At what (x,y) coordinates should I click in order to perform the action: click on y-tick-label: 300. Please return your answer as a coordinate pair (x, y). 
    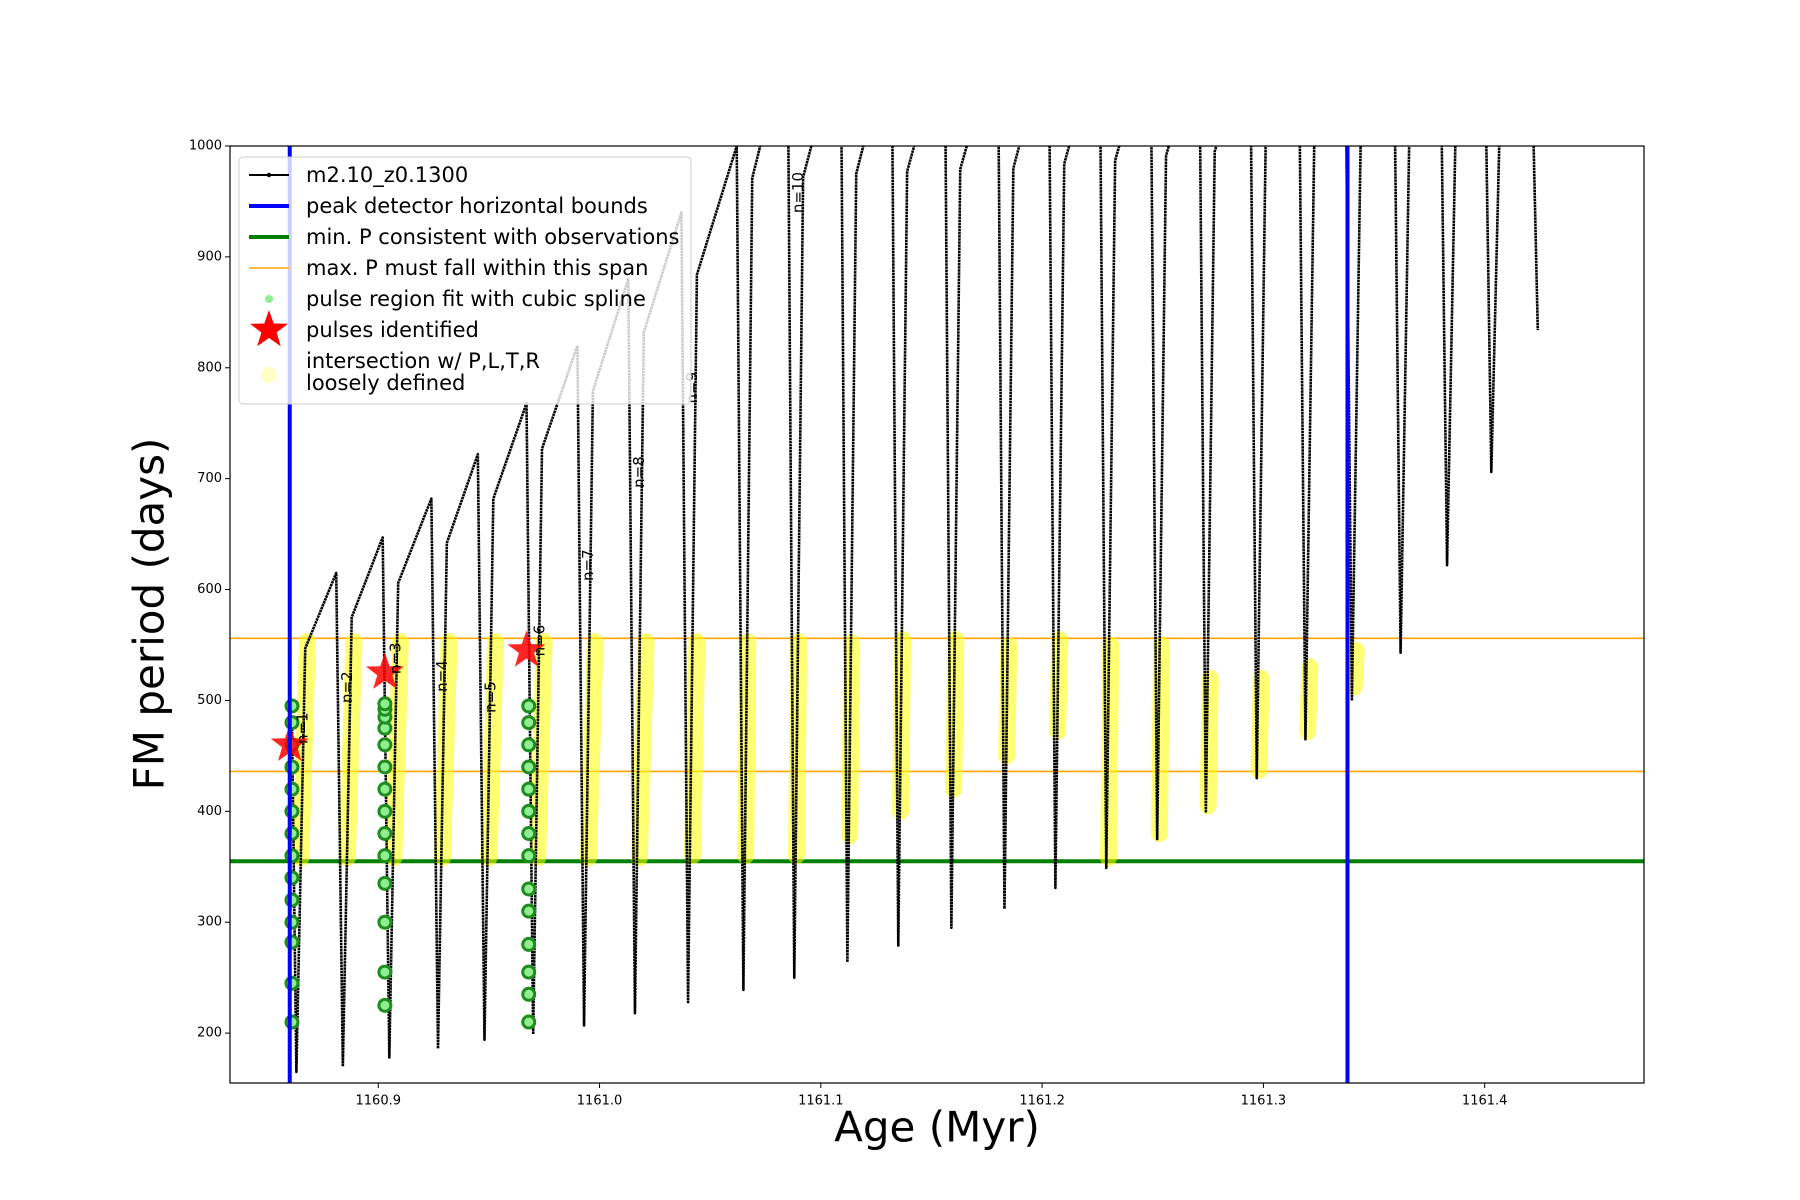
    Looking at the image, I should click on (209, 922).